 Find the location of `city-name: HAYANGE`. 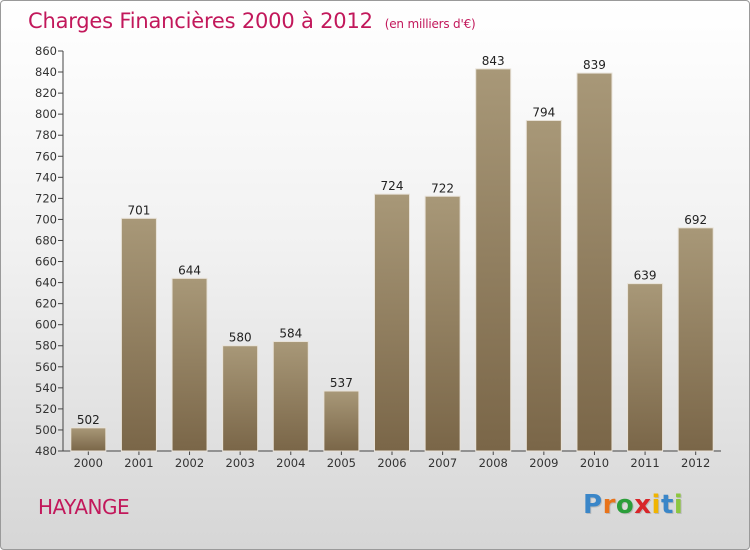

city-name: HAYANGE is located at coordinates (83, 507).